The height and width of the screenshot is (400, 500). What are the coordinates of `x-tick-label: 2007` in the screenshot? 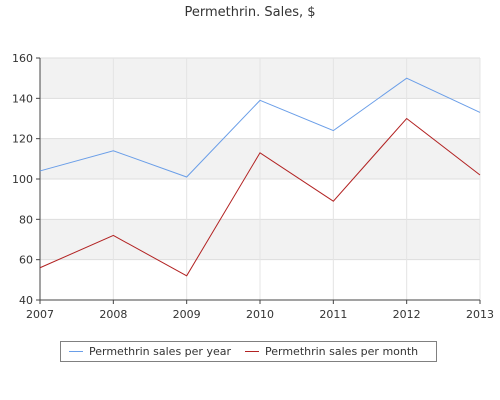 It's located at (40, 314).